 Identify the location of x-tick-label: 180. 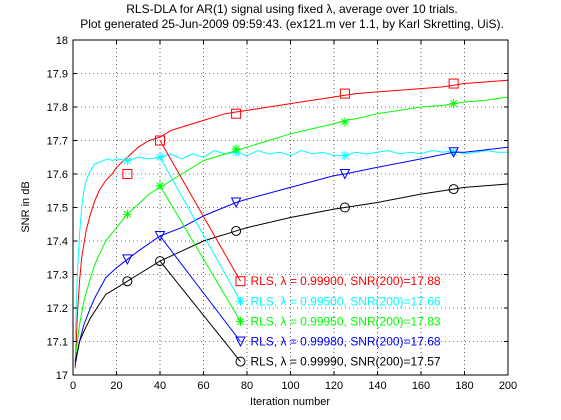
(464, 386).